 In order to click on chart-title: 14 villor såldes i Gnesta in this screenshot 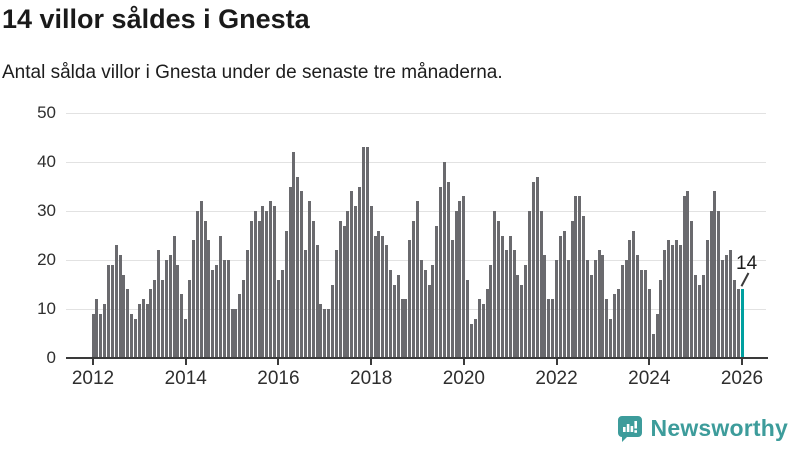, I will do `click(156, 19)`.